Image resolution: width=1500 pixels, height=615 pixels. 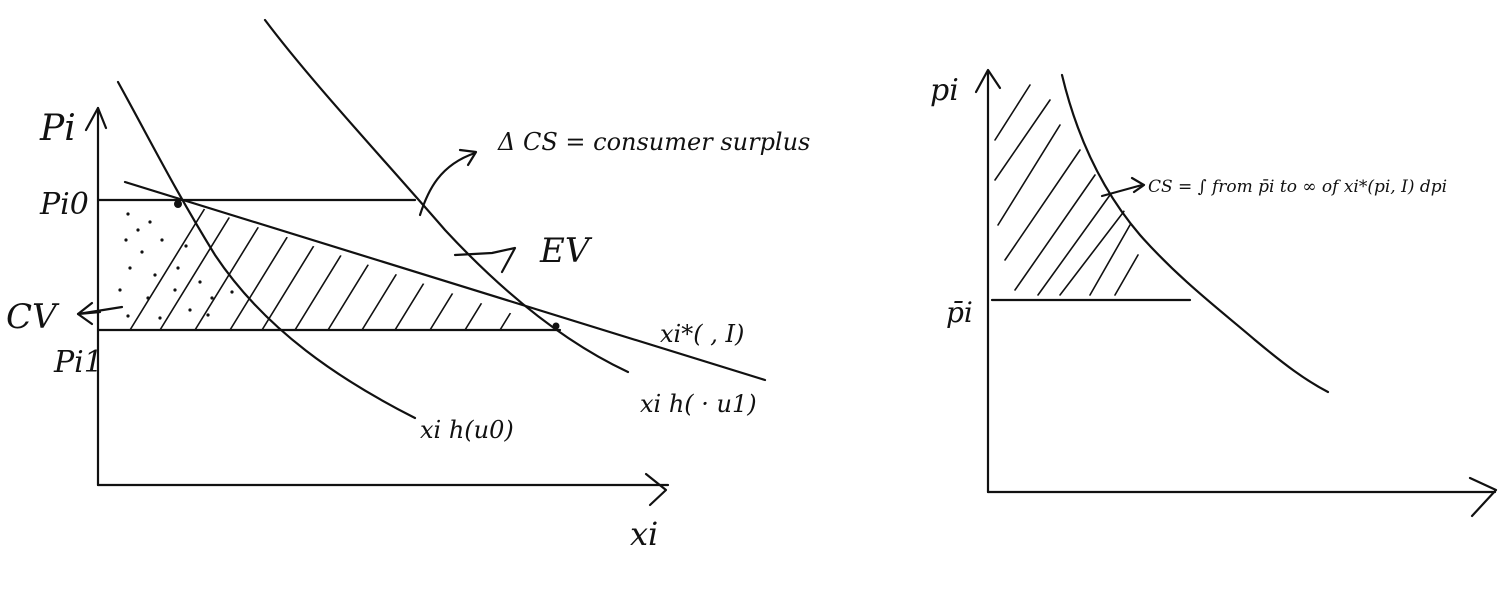 What do you see at coordinates (556, 326) in the screenshot?
I see `intersection-point-p1` at bounding box center [556, 326].